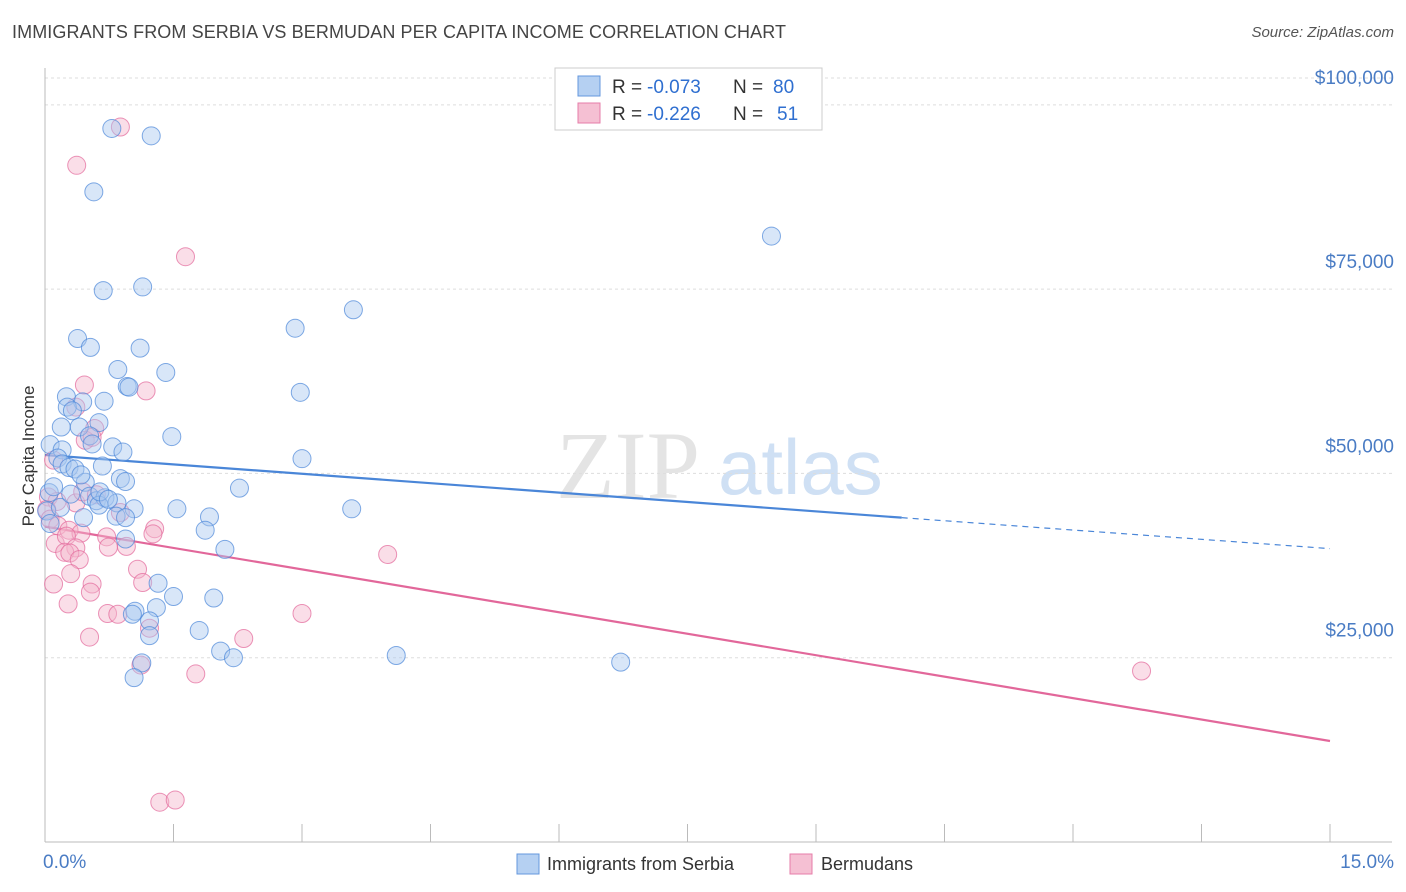  I want to click on bermuda-series-swatch, so click(801, 864).